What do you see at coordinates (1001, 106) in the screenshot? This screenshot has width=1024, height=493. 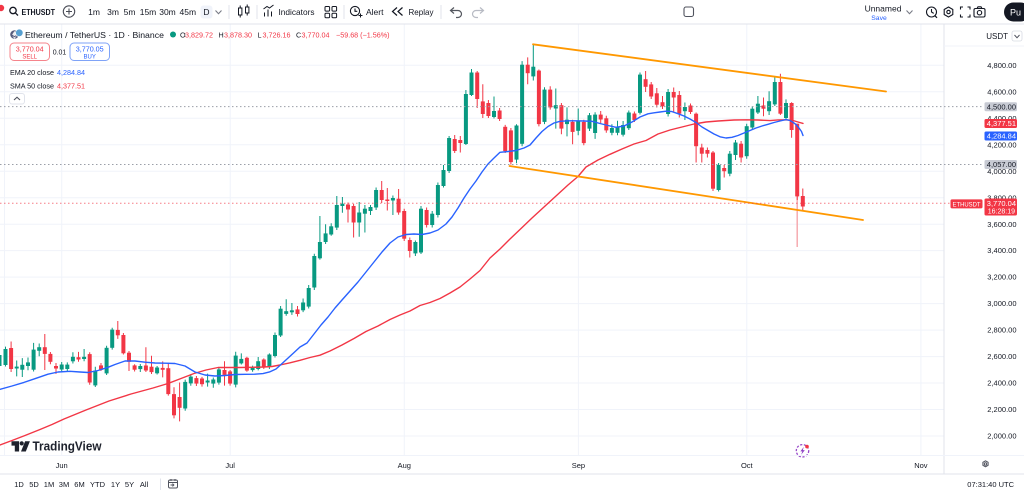 I see `svg-text: 4,500.00` at bounding box center [1001, 106].